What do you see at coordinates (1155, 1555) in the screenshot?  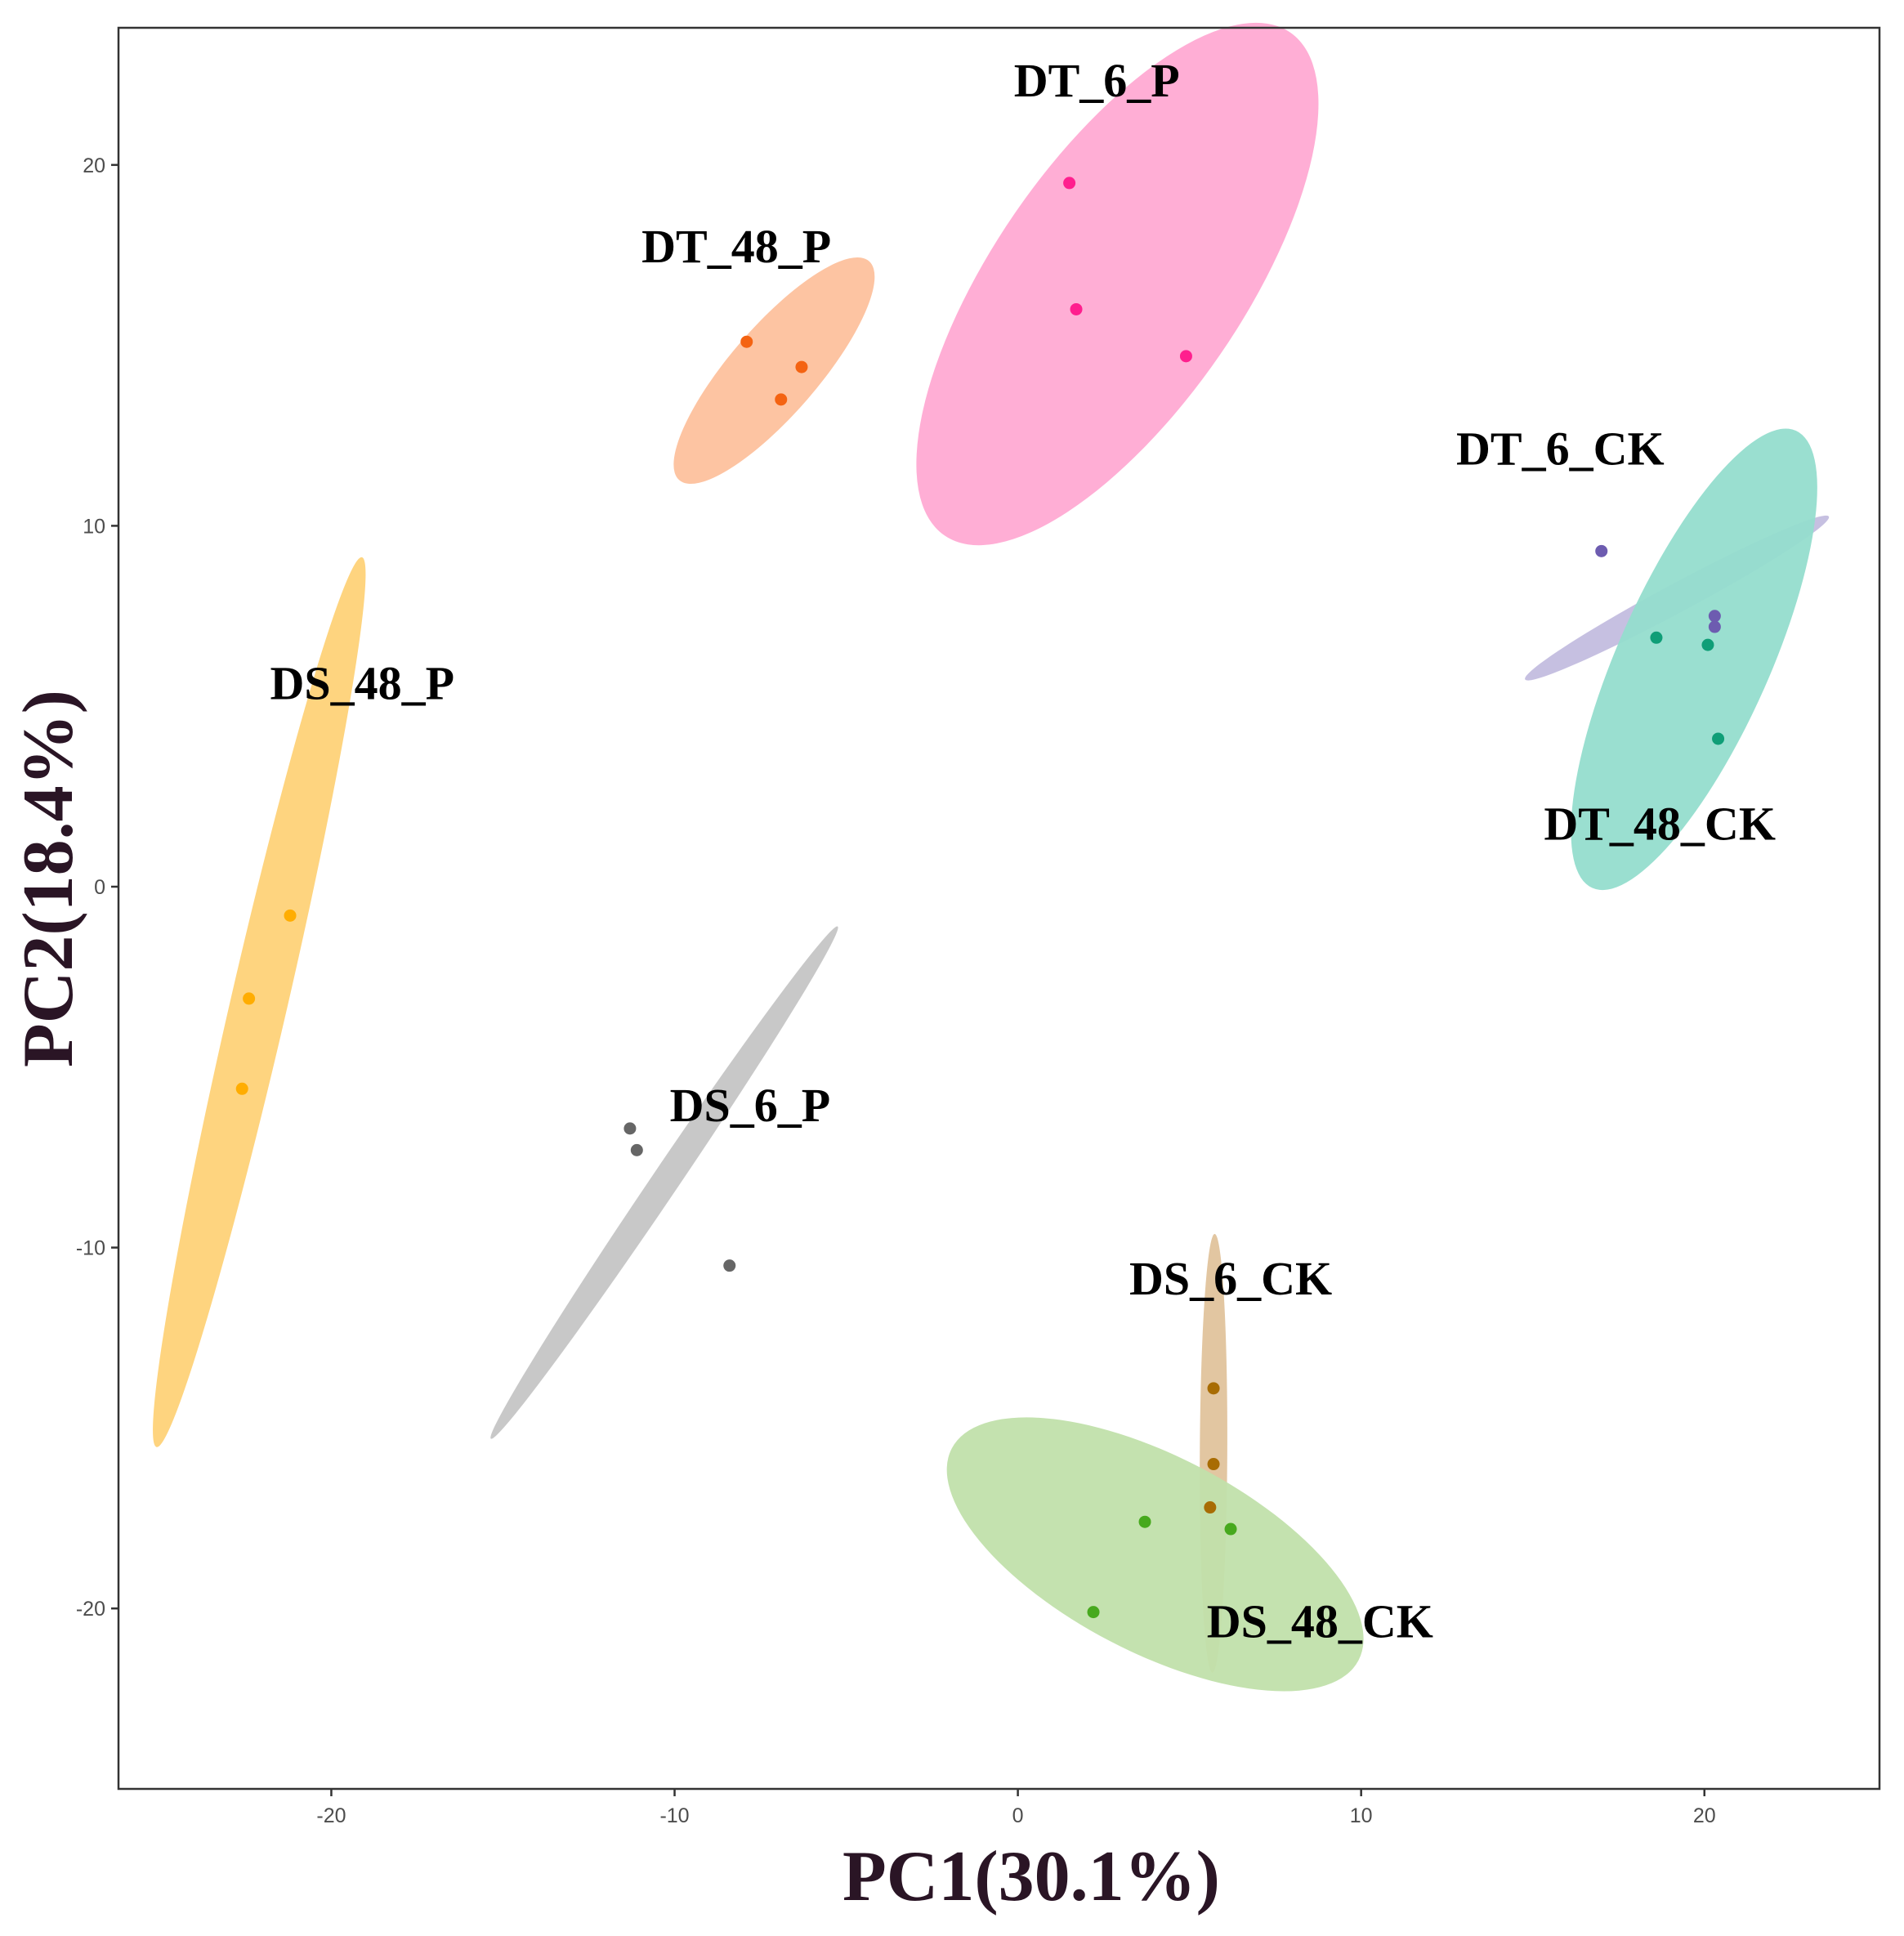 I see `ellipse-ds-48-ck` at bounding box center [1155, 1555].